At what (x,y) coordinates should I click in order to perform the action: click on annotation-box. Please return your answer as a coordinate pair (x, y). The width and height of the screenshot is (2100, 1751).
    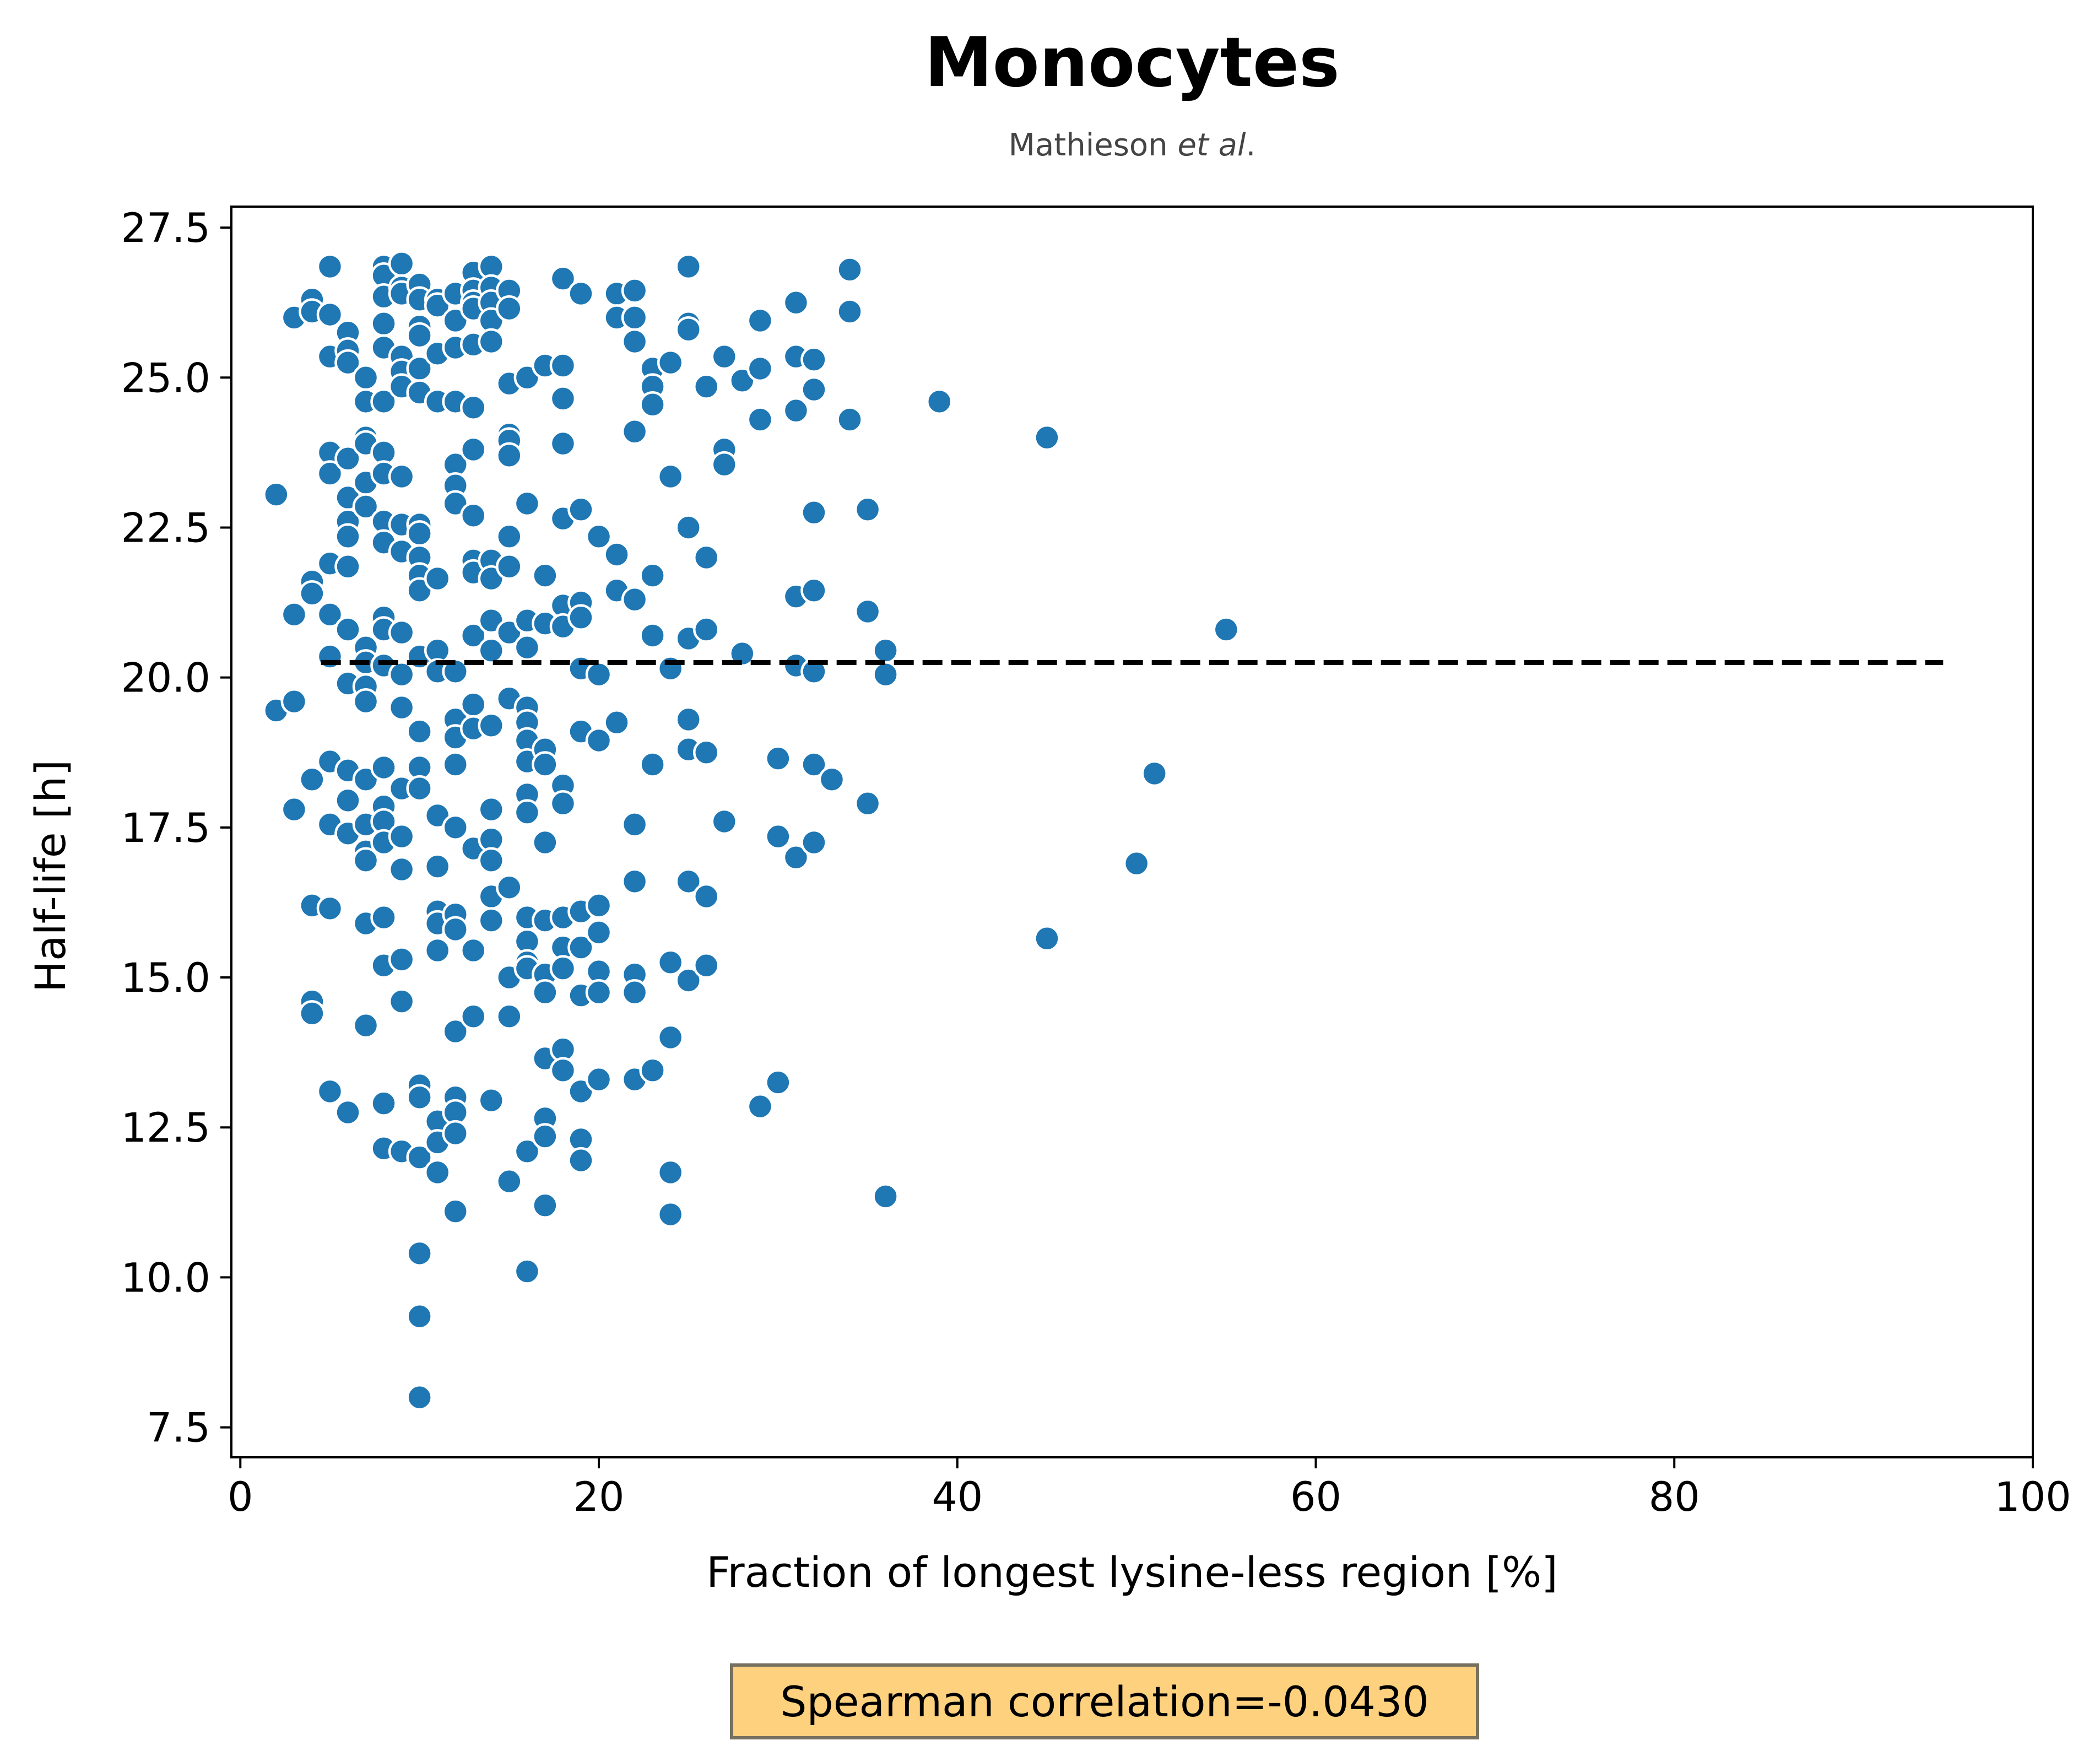
    Looking at the image, I should click on (1104, 1701).